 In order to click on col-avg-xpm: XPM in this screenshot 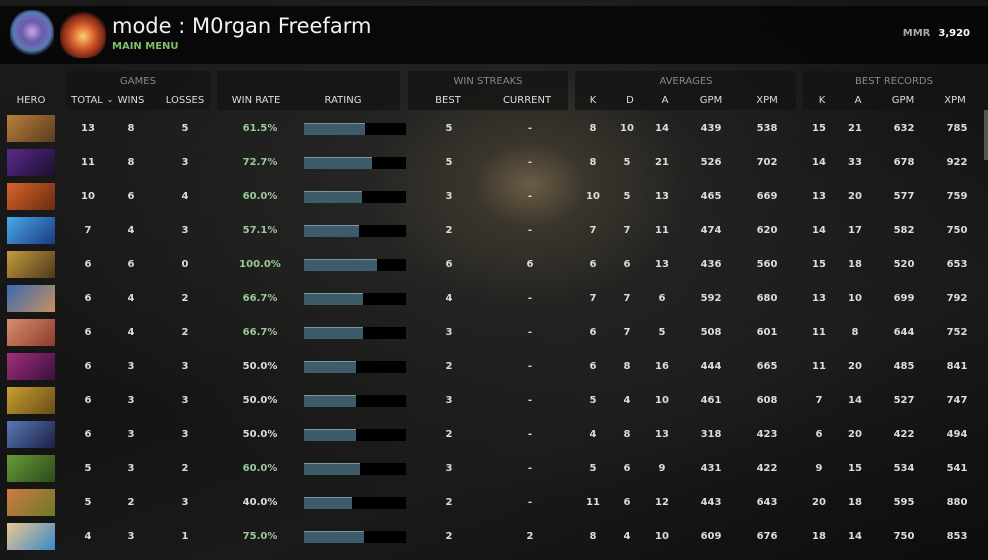, I will do `click(767, 100)`.